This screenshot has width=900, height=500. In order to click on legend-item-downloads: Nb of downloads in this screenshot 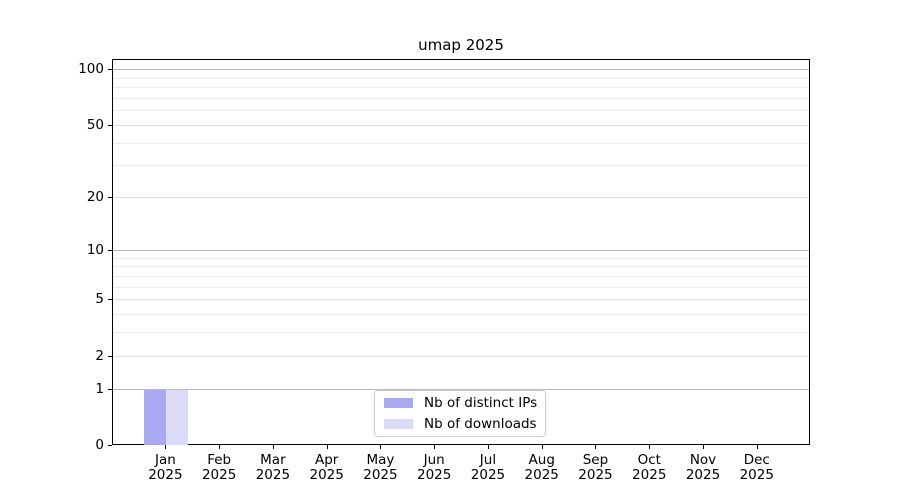, I will do `click(460, 424)`.